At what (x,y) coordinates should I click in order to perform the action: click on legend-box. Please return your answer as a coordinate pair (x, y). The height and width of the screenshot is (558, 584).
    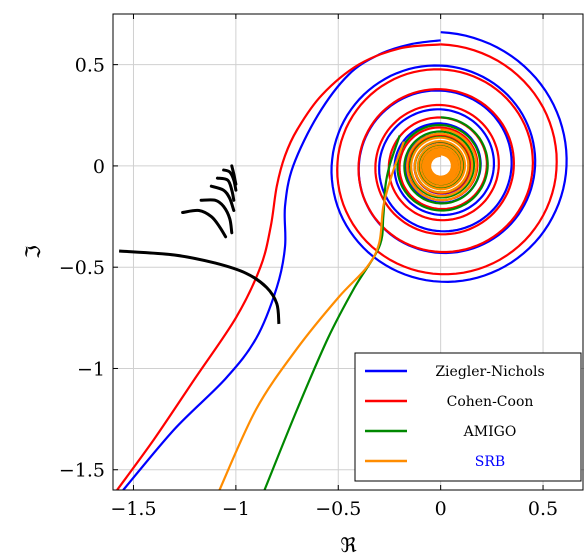
    Looking at the image, I should click on (468, 417).